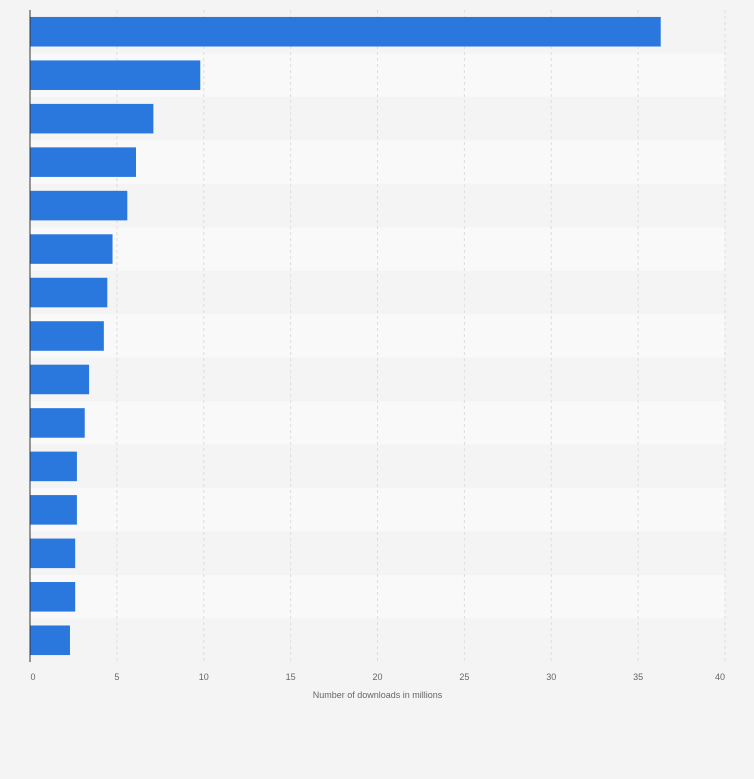 This screenshot has width=754, height=779. Describe the element at coordinates (204, 677) in the screenshot. I see `x-tick-label: 10` at that location.